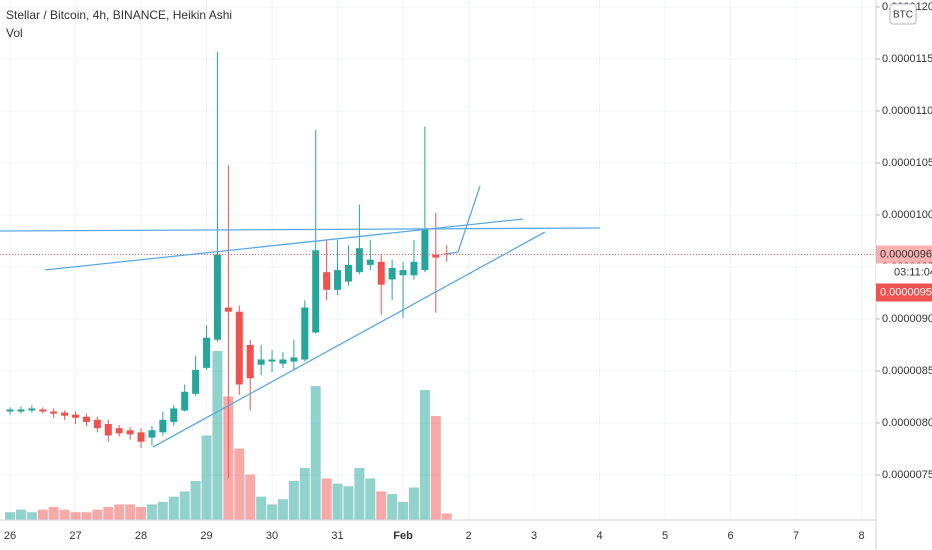  What do you see at coordinates (14, 33) in the screenshot?
I see `volume-label: Vol` at bounding box center [14, 33].